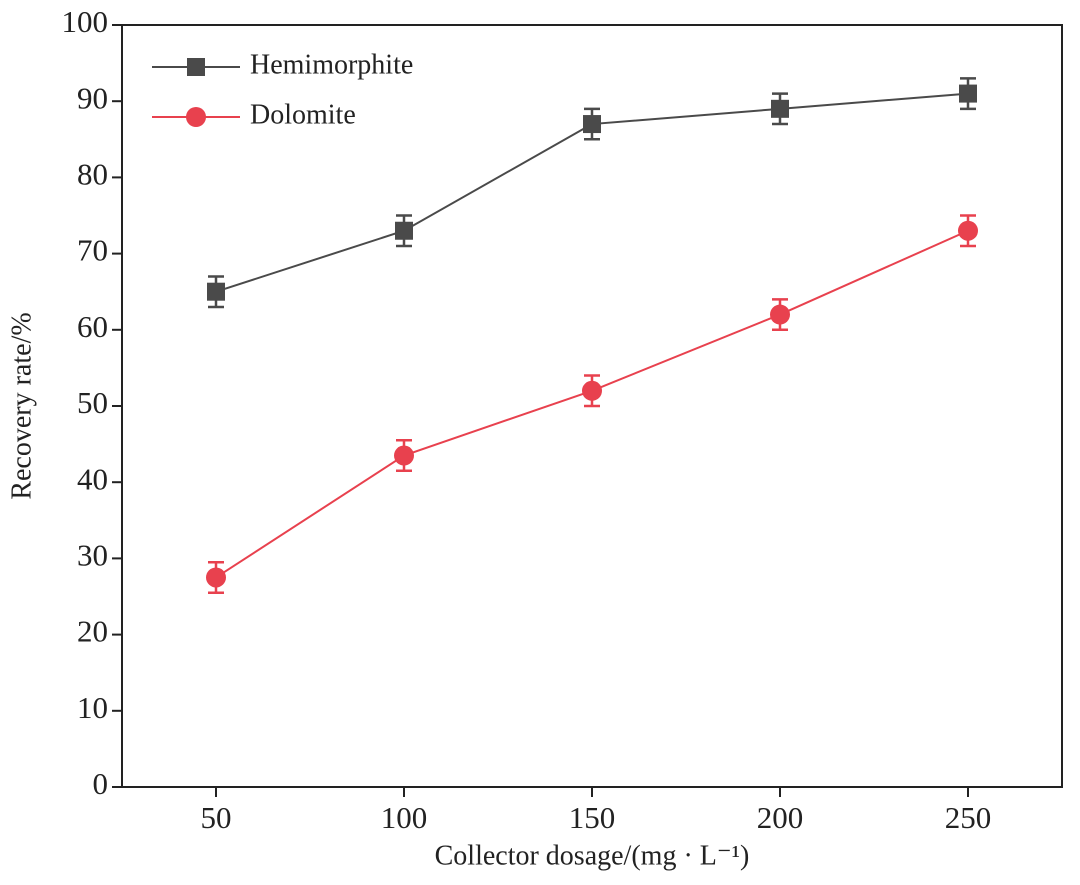  What do you see at coordinates (968, 817) in the screenshot?
I see `x-tick-label: 250` at bounding box center [968, 817].